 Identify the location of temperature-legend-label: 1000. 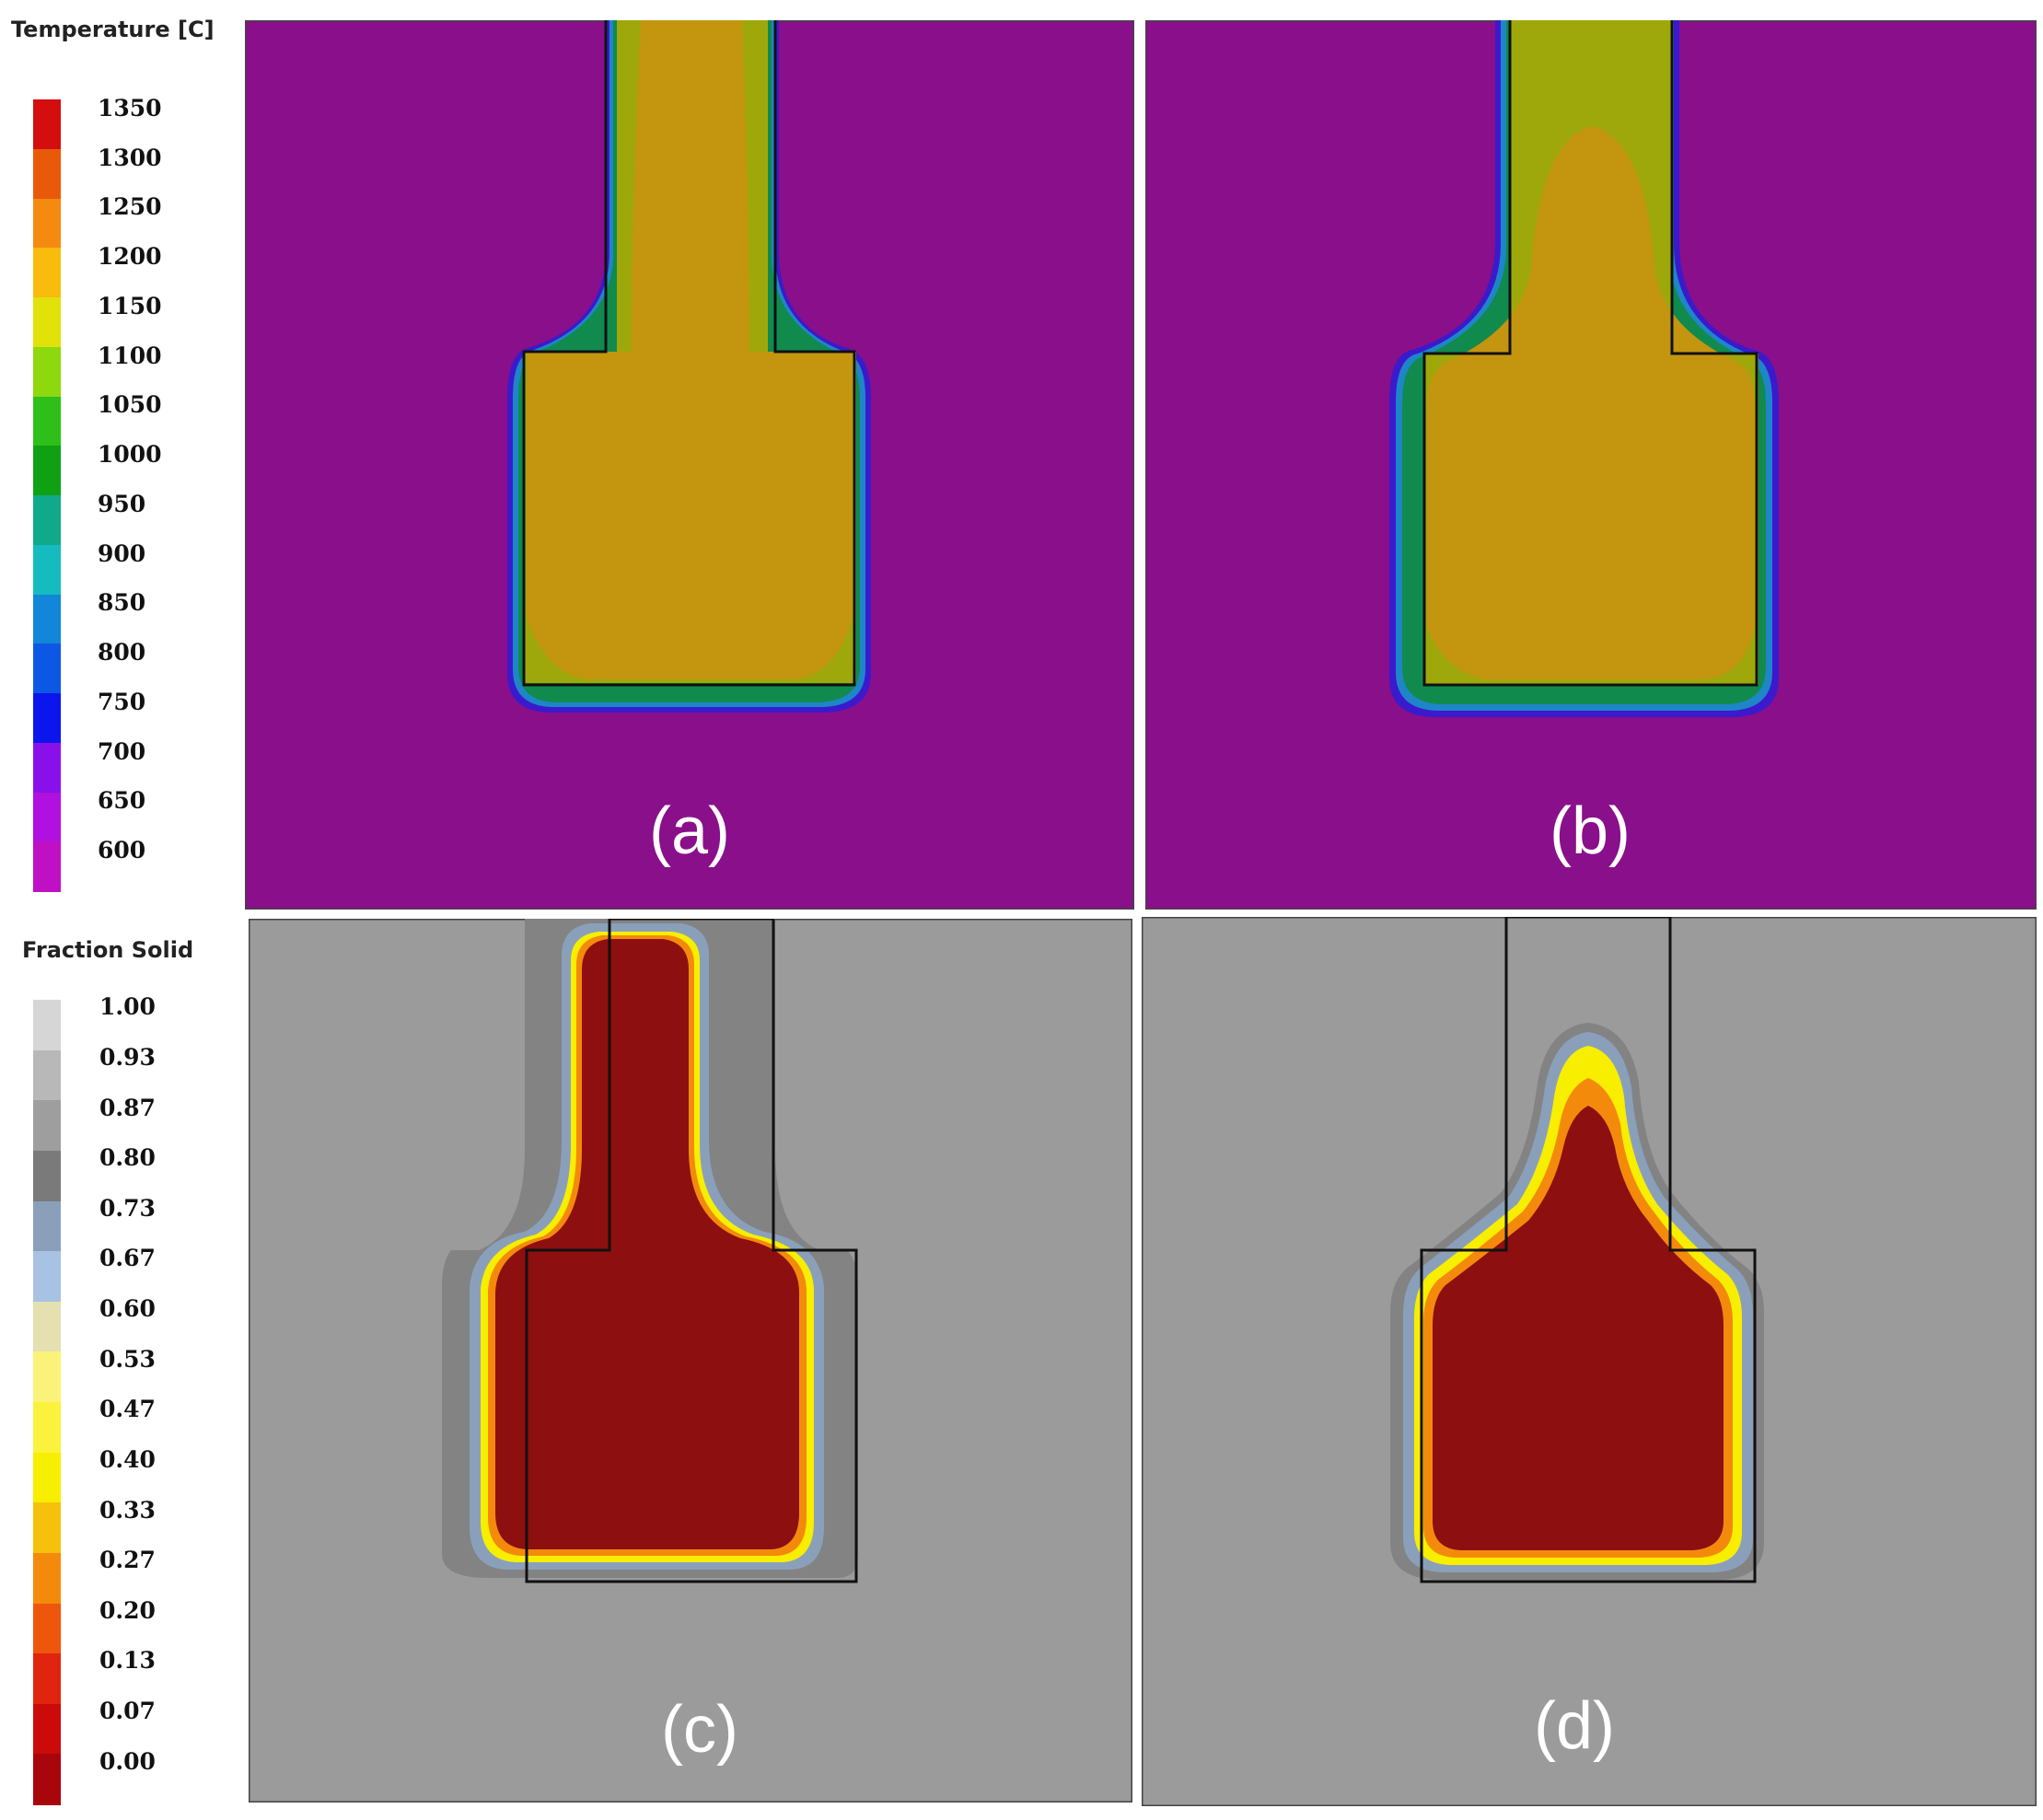
(130, 455).